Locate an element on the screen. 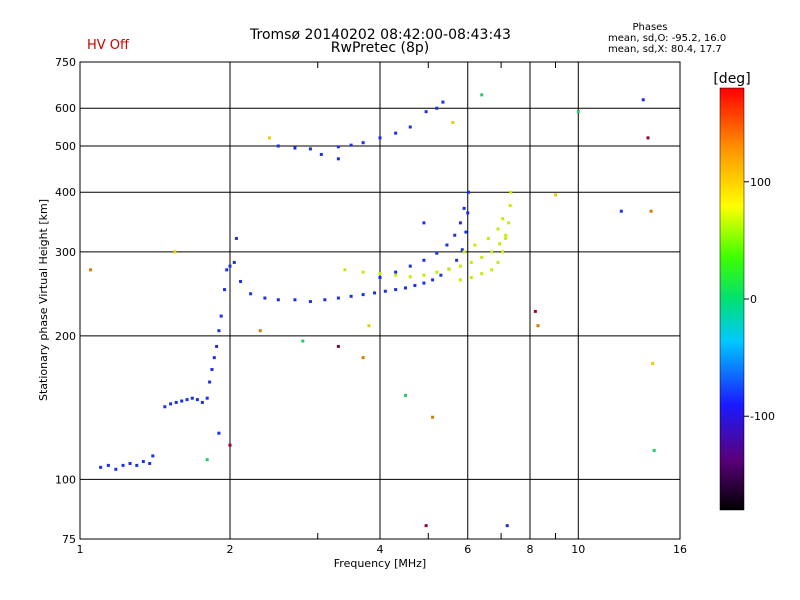 The width and height of the screenshot is (800, 600). colorbar-tick-label: 100 is located at coordinates (760, 182).